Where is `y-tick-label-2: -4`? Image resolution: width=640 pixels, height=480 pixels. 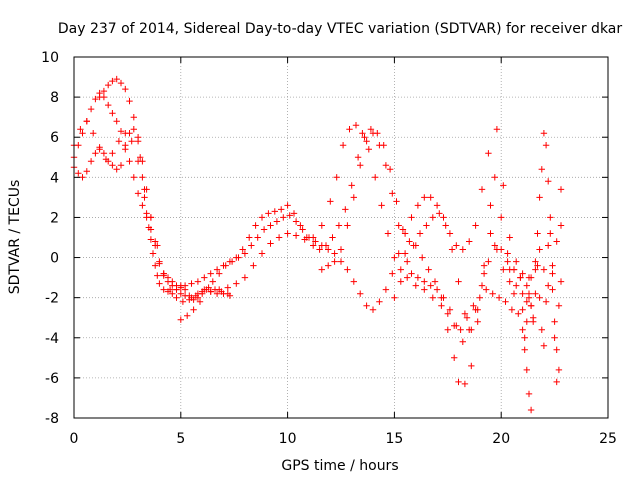 y-tick-label-2: -4 is located at coordinates (52, 339).